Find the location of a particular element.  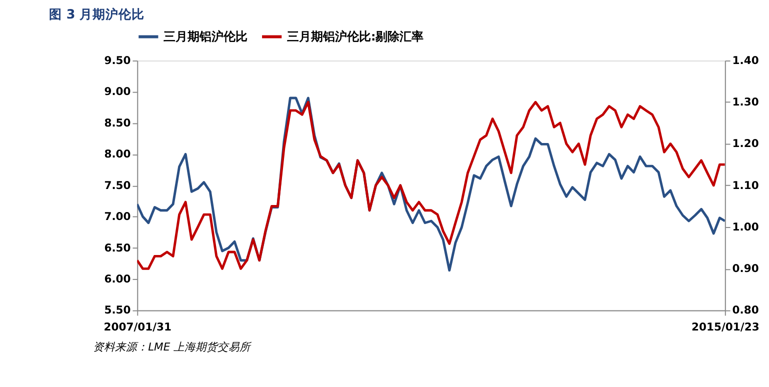

y-tick-label: 6.00 is located at coordinates (117, 279).